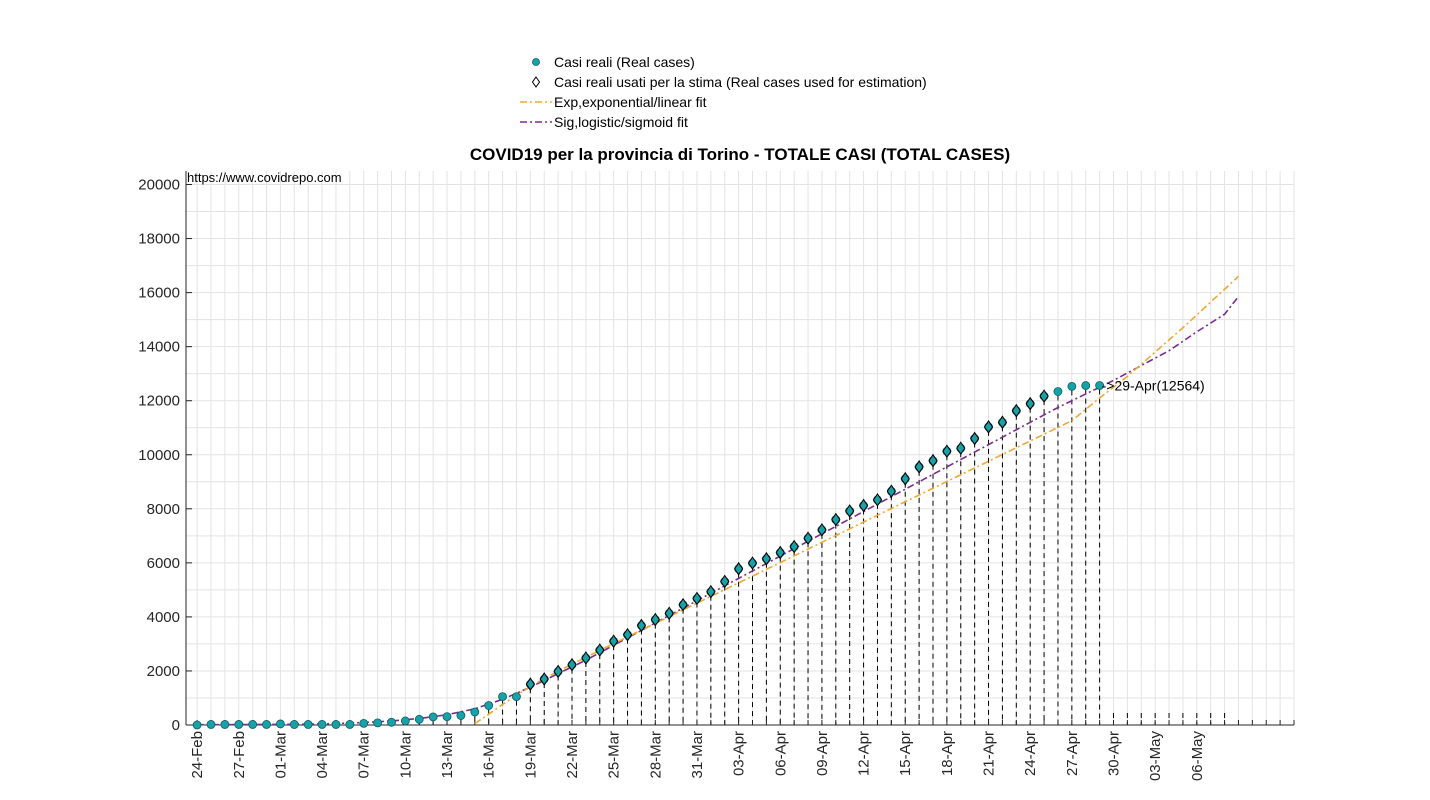  What do you see at coordinates (322, 755) in the screenshot?
I see `x-tick-label: 04-Mar` at bounding box center [322, 755].